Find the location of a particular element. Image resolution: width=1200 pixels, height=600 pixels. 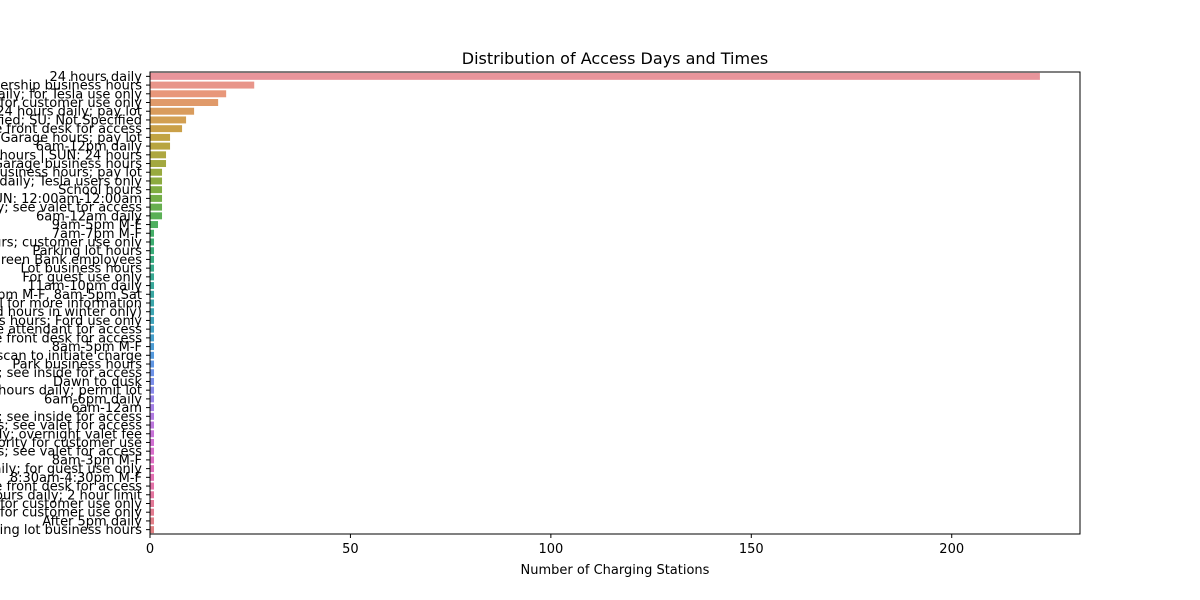

category-label: 6am-12pm daily is located at coordinates (89, 147).